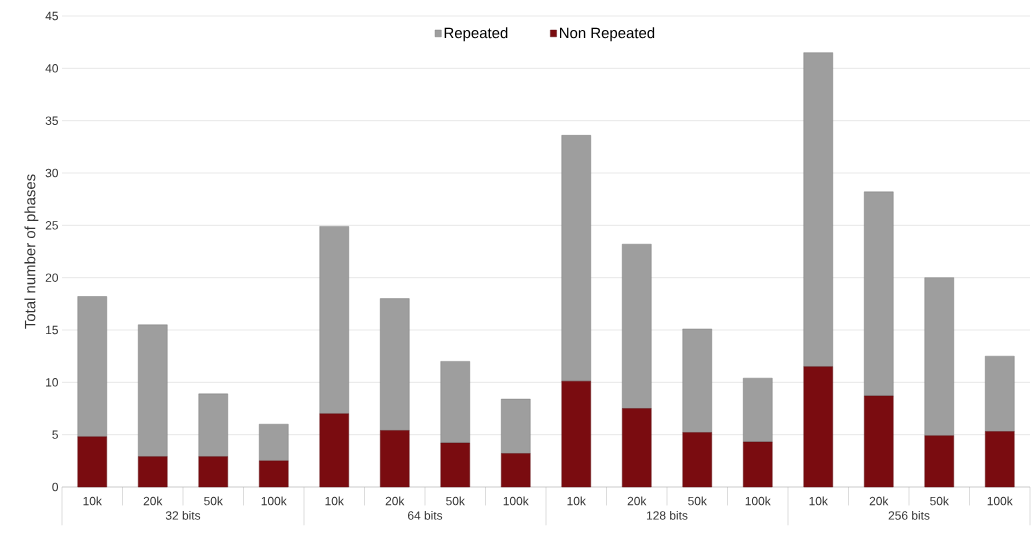 Image resolution: width=1032 pixels, height=556 pixels. I want to click on y-tick-label: 45, so click(51, 16).